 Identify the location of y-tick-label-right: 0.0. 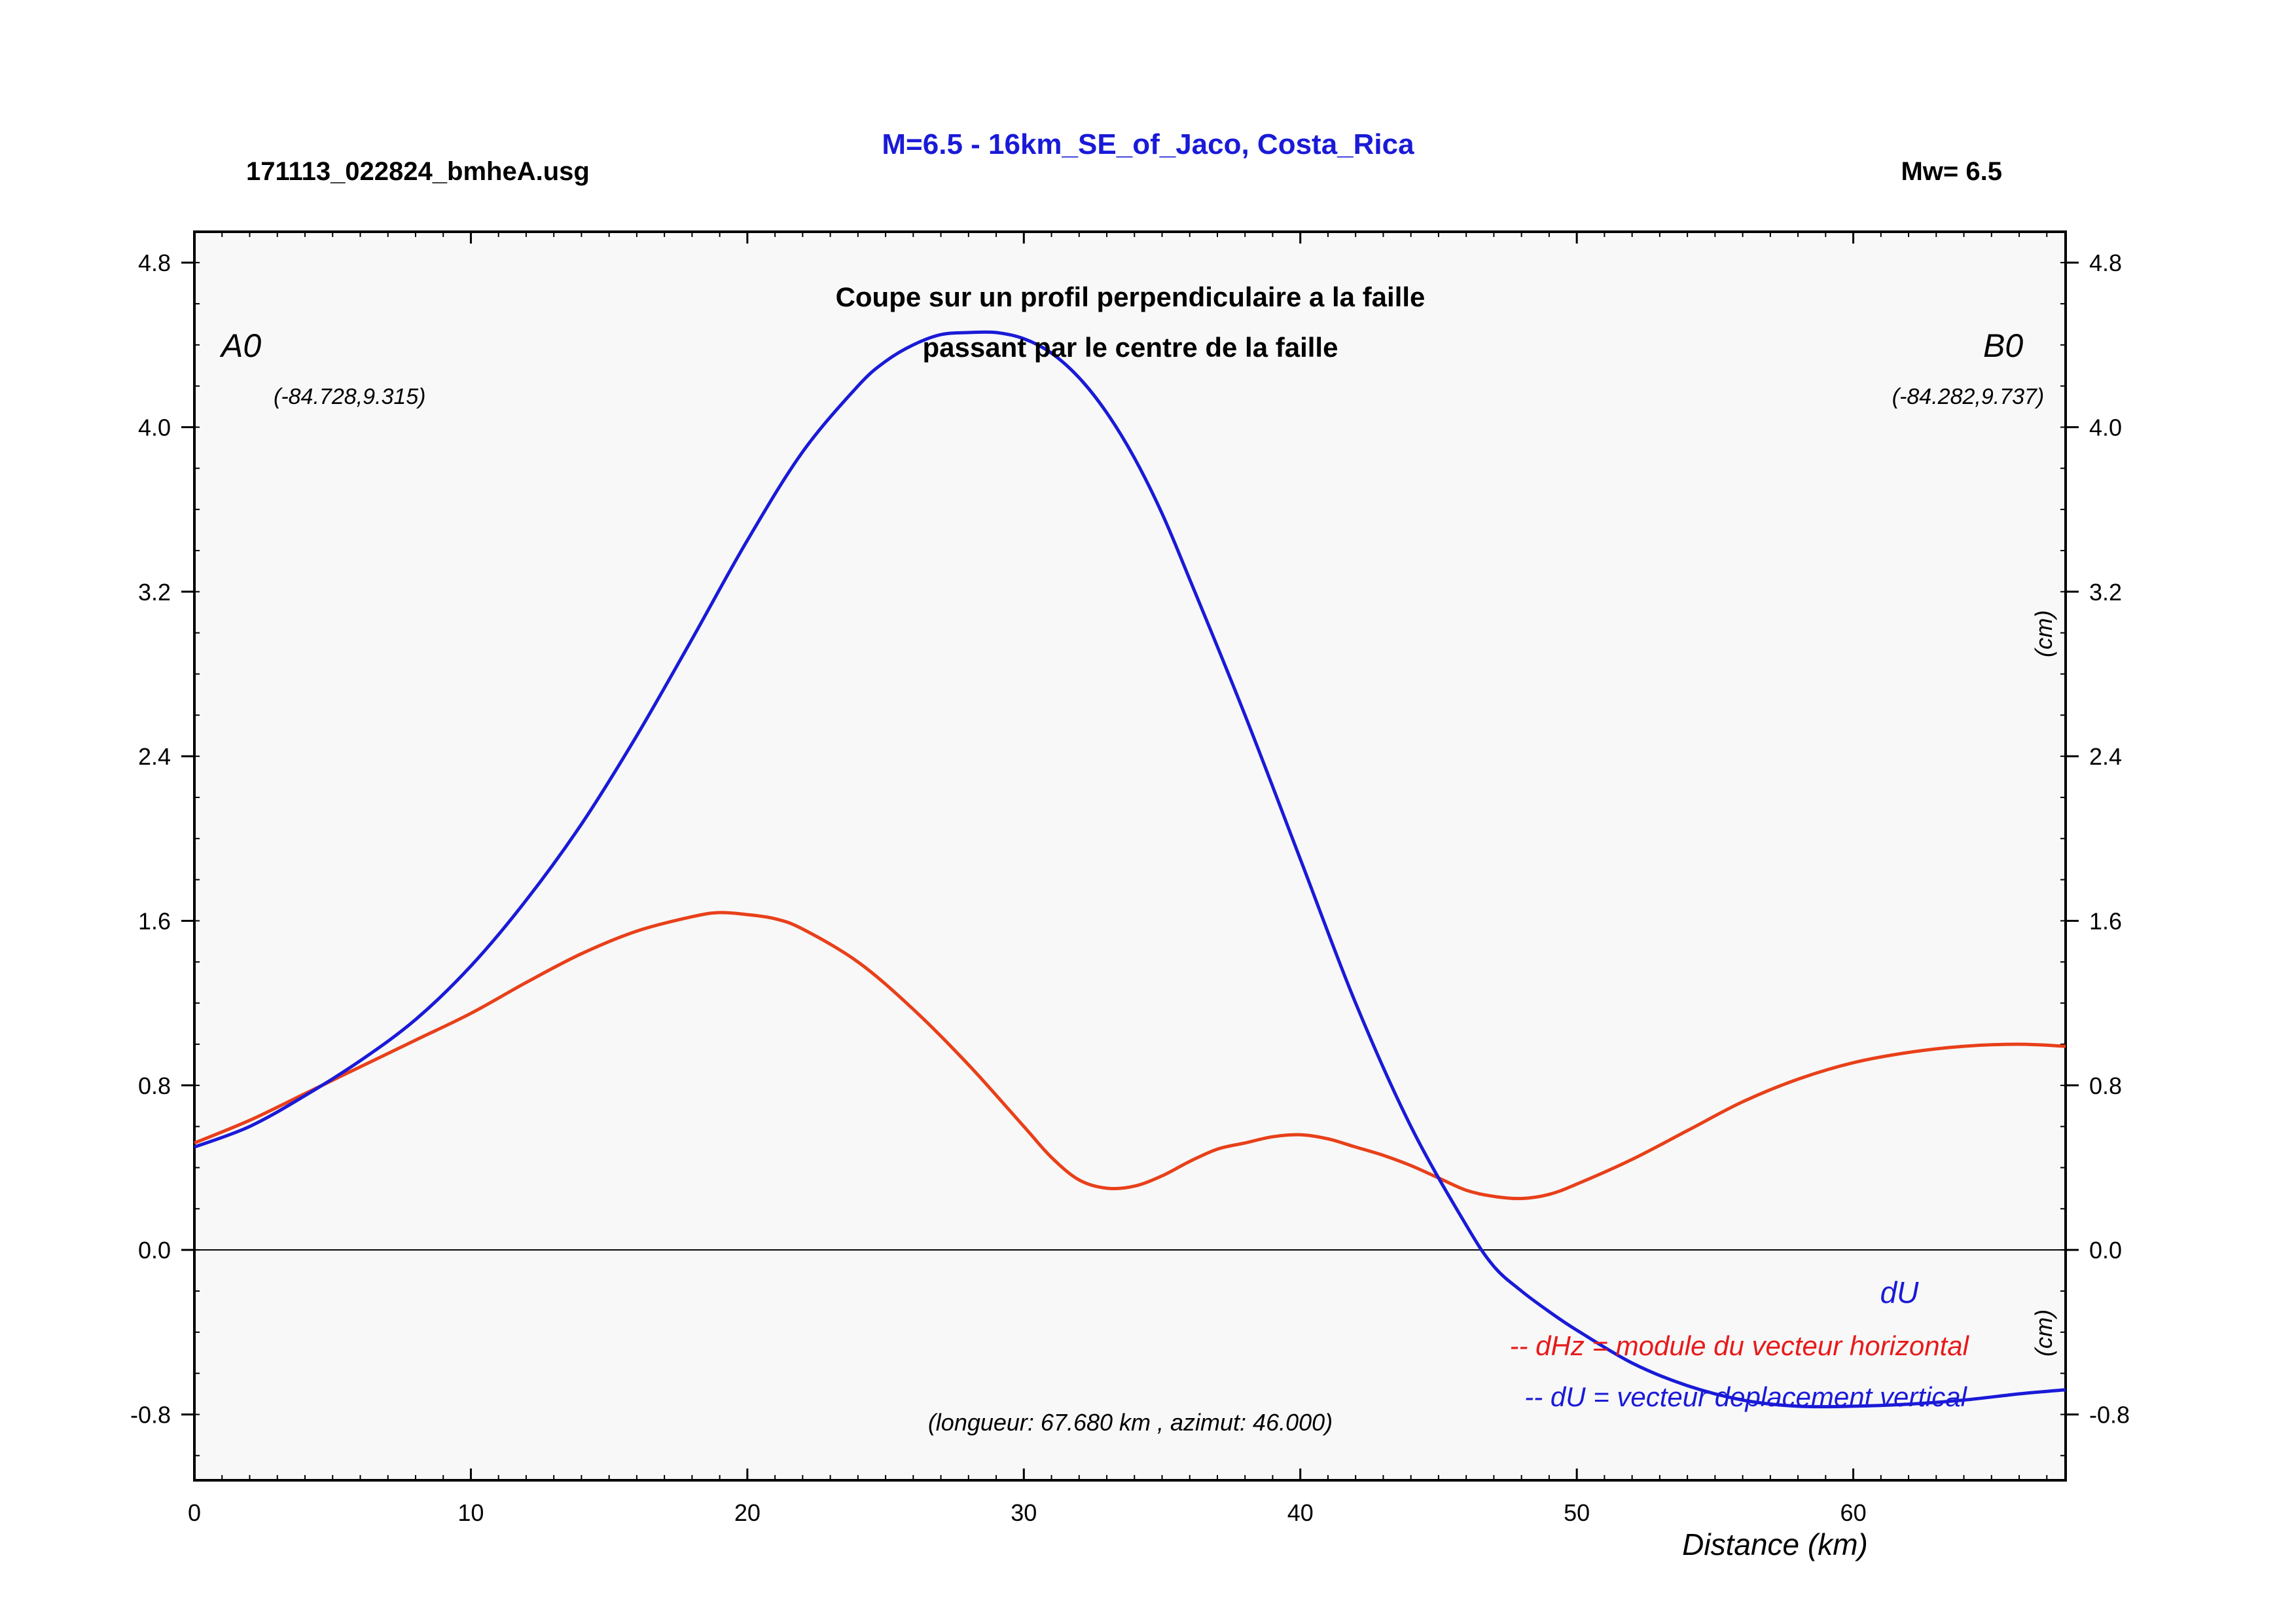
(2105, 1250).